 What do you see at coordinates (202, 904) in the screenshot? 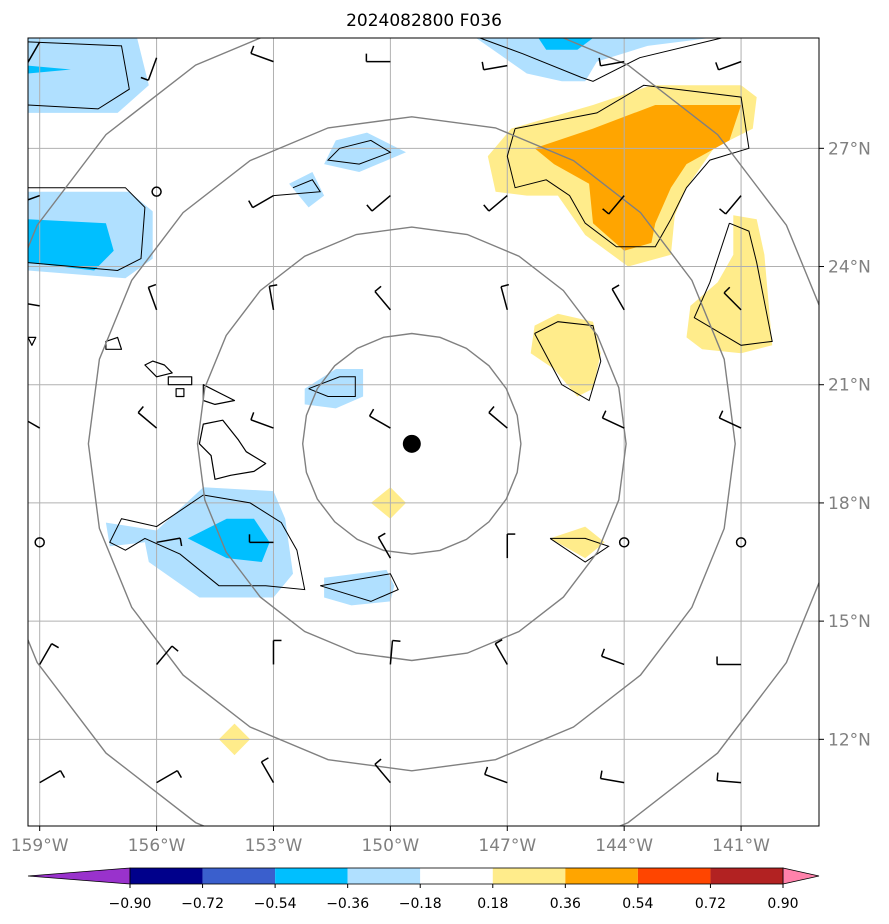
I see `colorbar-tick-label-1: −0.72` at bounding box center [202, 904].